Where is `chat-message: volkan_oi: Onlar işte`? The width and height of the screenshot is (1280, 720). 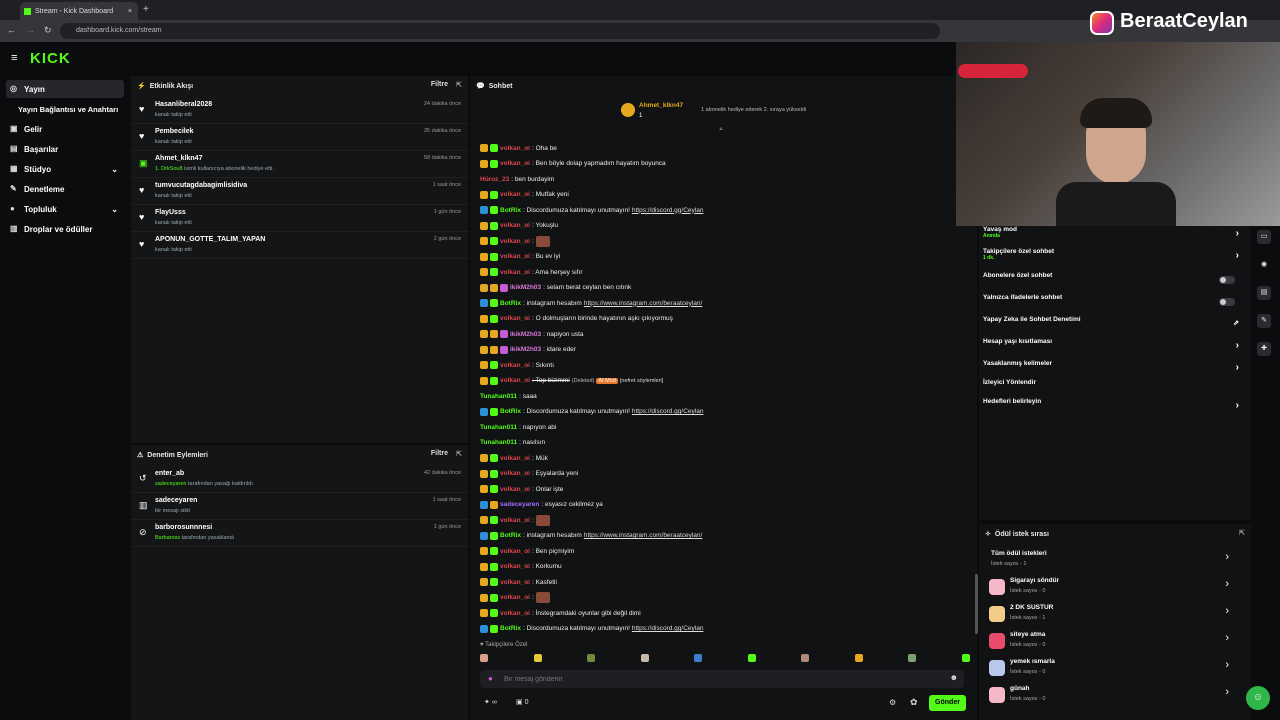 chat-message: volkan_oi: Onlar işte is located at coordinates (521, 489).